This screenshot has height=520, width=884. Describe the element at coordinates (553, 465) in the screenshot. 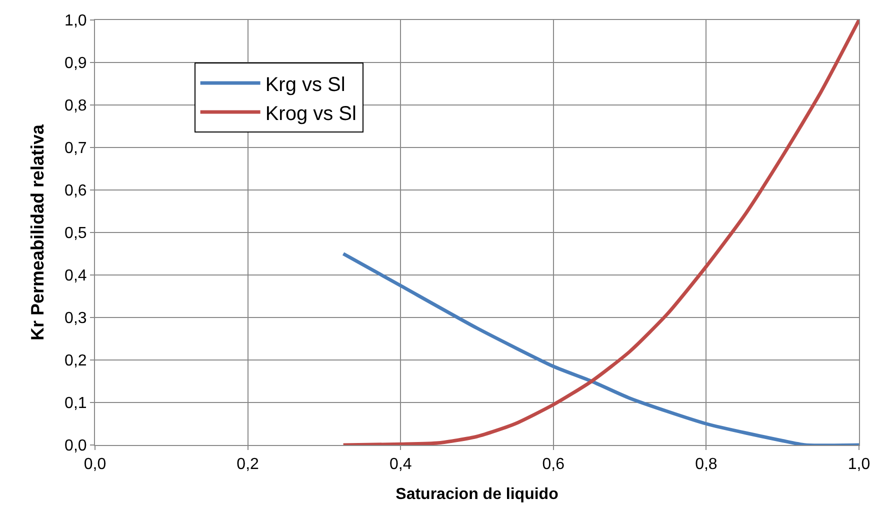

I see `x-tick-label: 0,6` at that location.